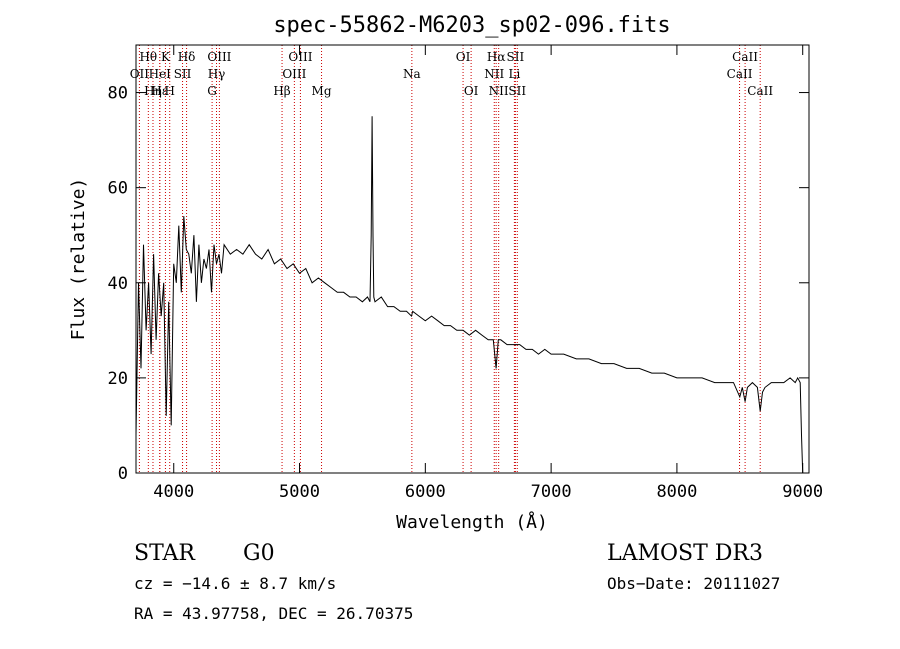 This screenshot has height=649, width=900. I want to click on line-label-3: HeI, so click(160, 74).